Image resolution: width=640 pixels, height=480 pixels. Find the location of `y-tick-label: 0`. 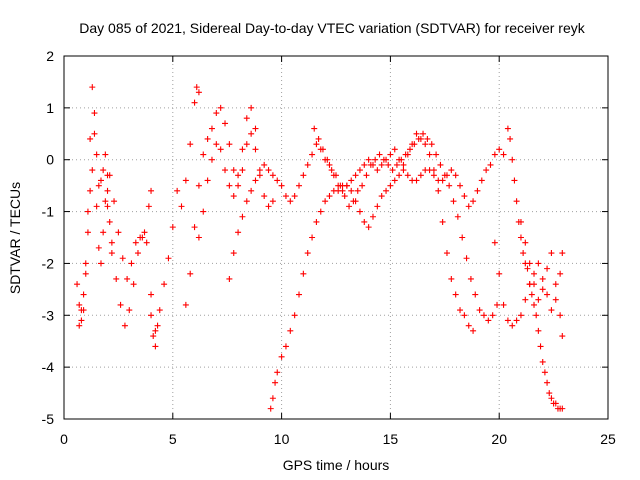

y-tick-label: 0 is located at coordinates (50, 160).